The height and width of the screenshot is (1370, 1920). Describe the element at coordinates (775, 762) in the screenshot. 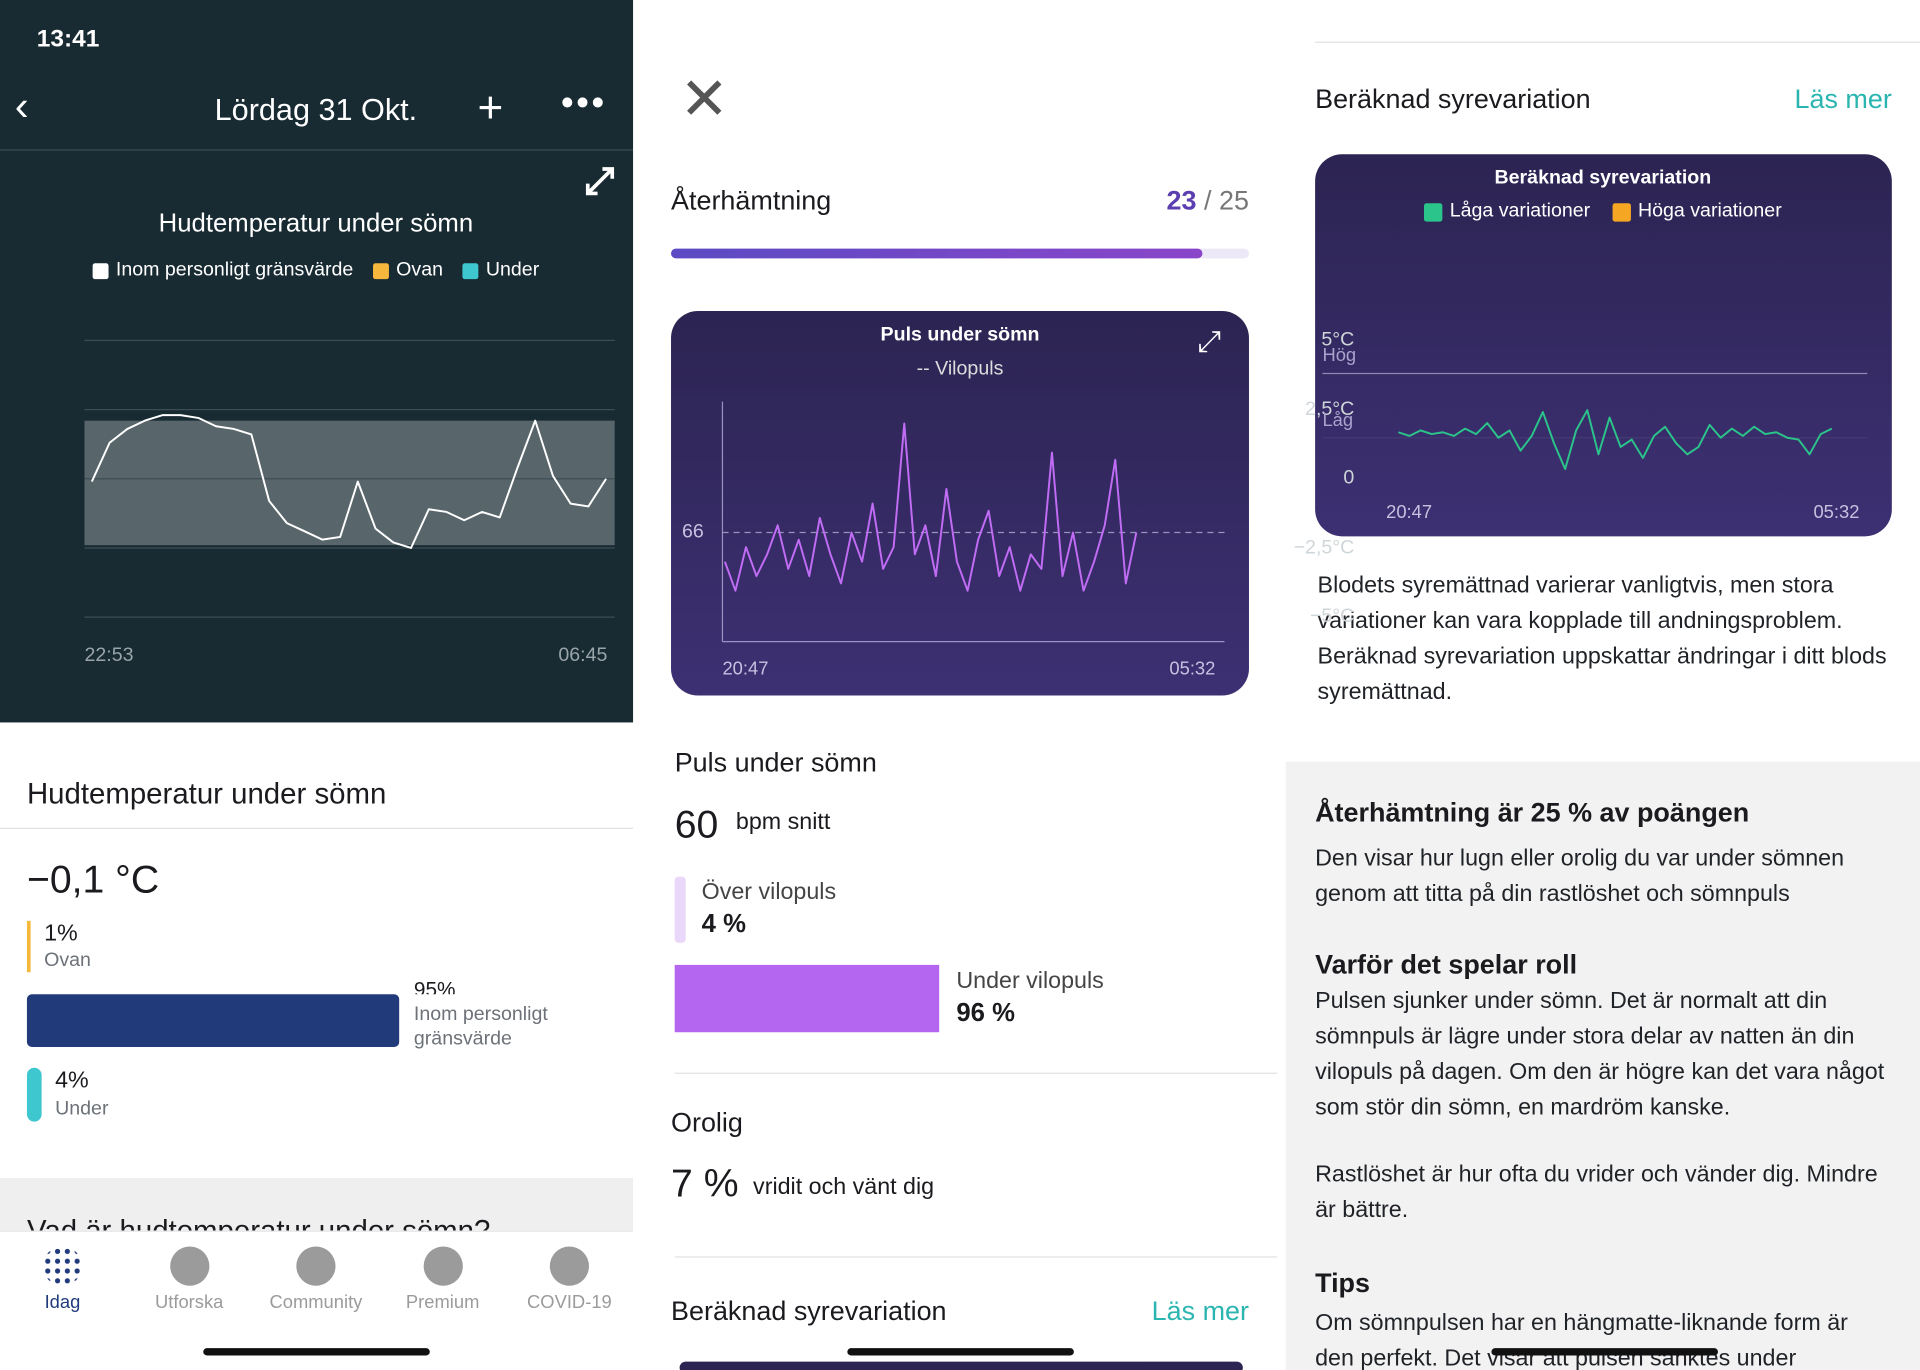

I see `section-heading: Puls under sömn` at that location.